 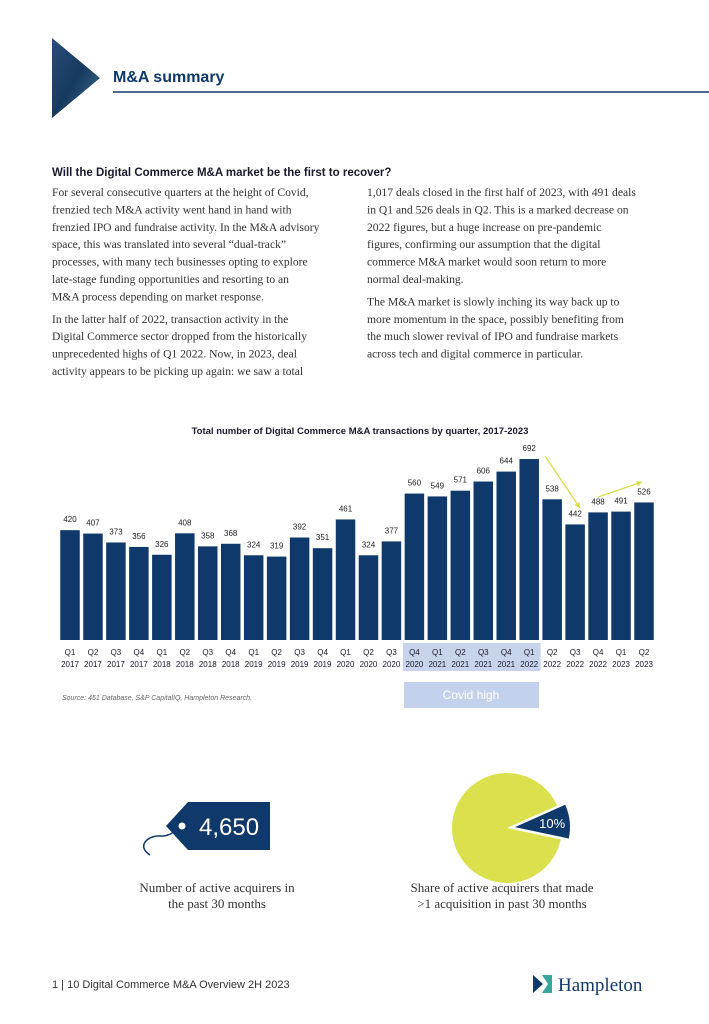 I want to click on value-label: 488, so click(x=598, y=501).